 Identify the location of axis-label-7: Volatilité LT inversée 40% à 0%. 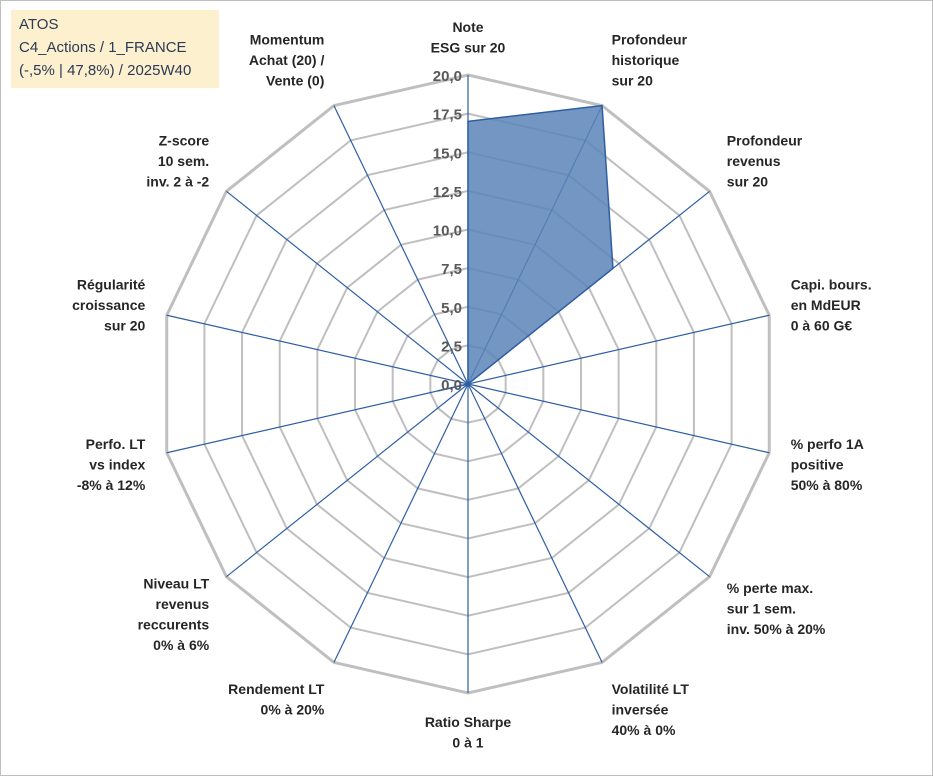
(651, 709).